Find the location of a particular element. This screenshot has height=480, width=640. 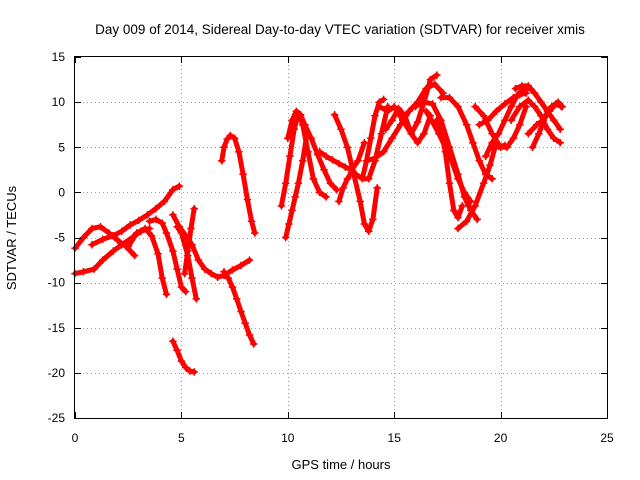

y-tick-label: 5 is located at coordinates (61, 147).